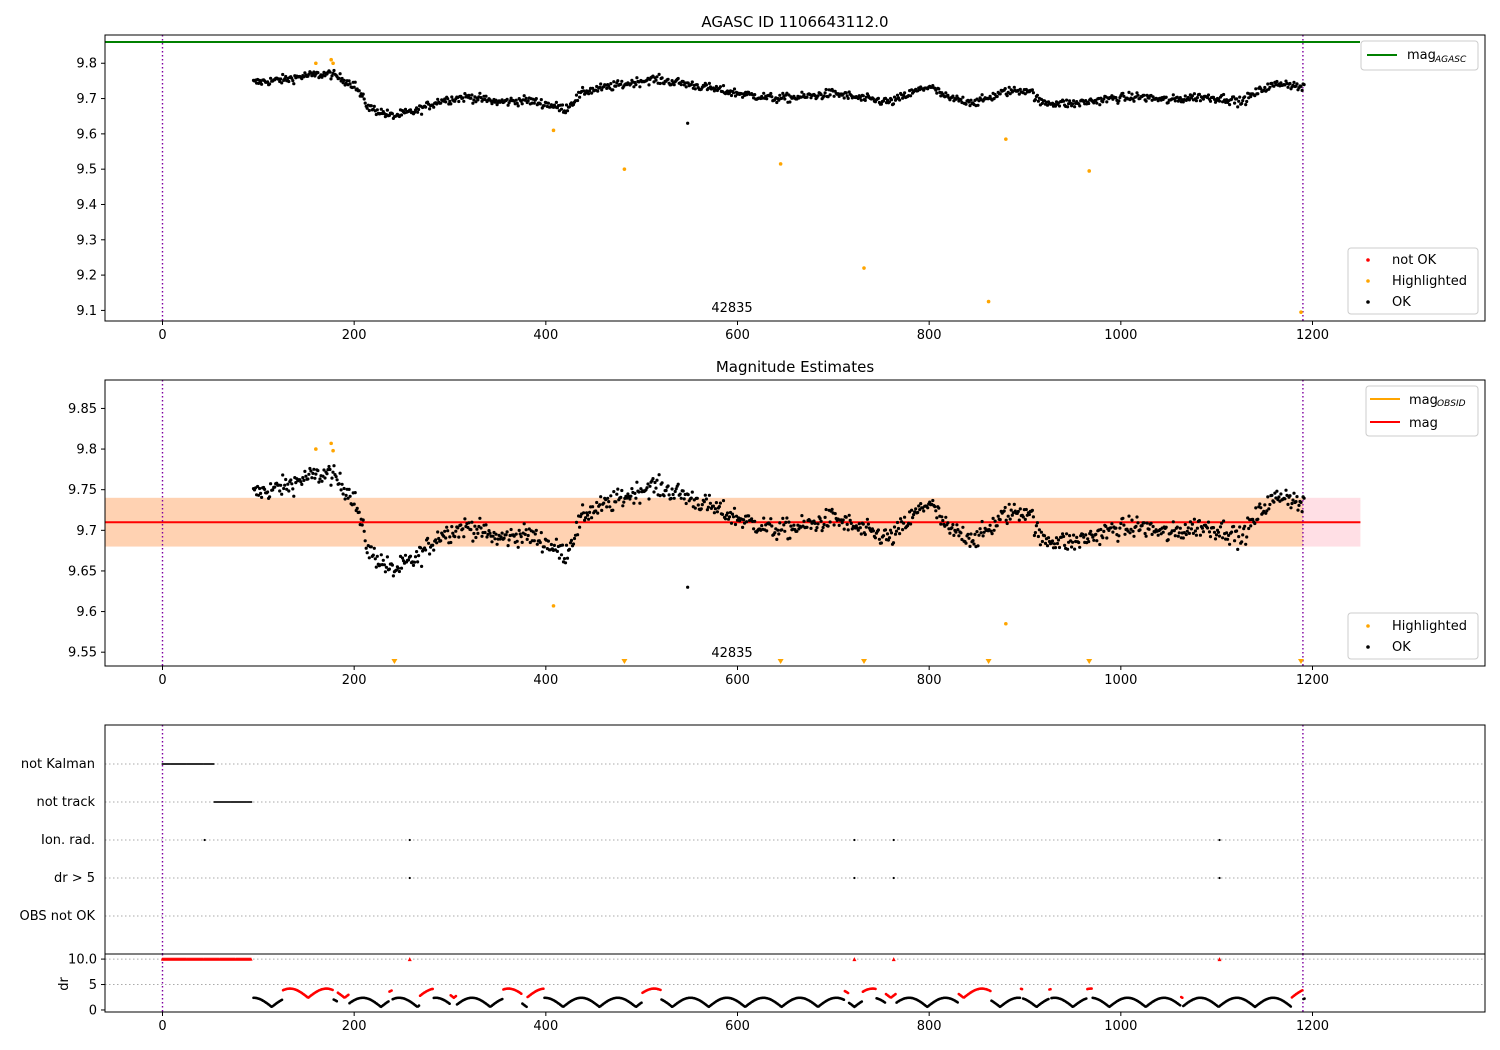 The image size is (1500, 1050). What do you see at coordinates (1451, 404) in the screenshot?
I see `legend-subscript-obsid: OBSID` at bounding box center [1451, 404].